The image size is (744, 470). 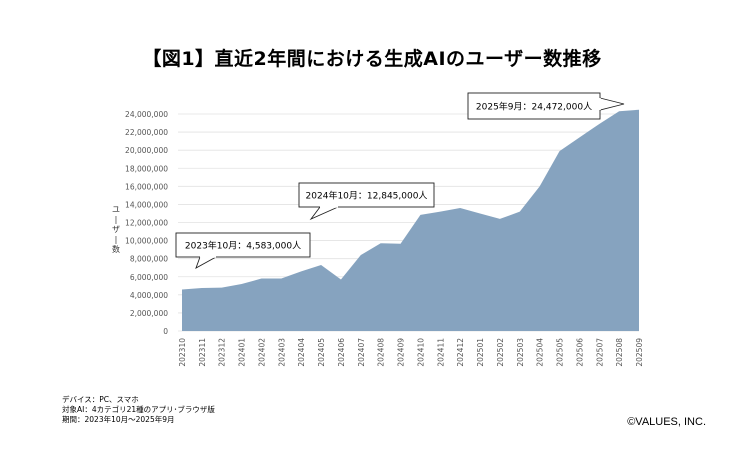 I want to click on y-tick-label: 16,000,000, so click(x=146, y=186).